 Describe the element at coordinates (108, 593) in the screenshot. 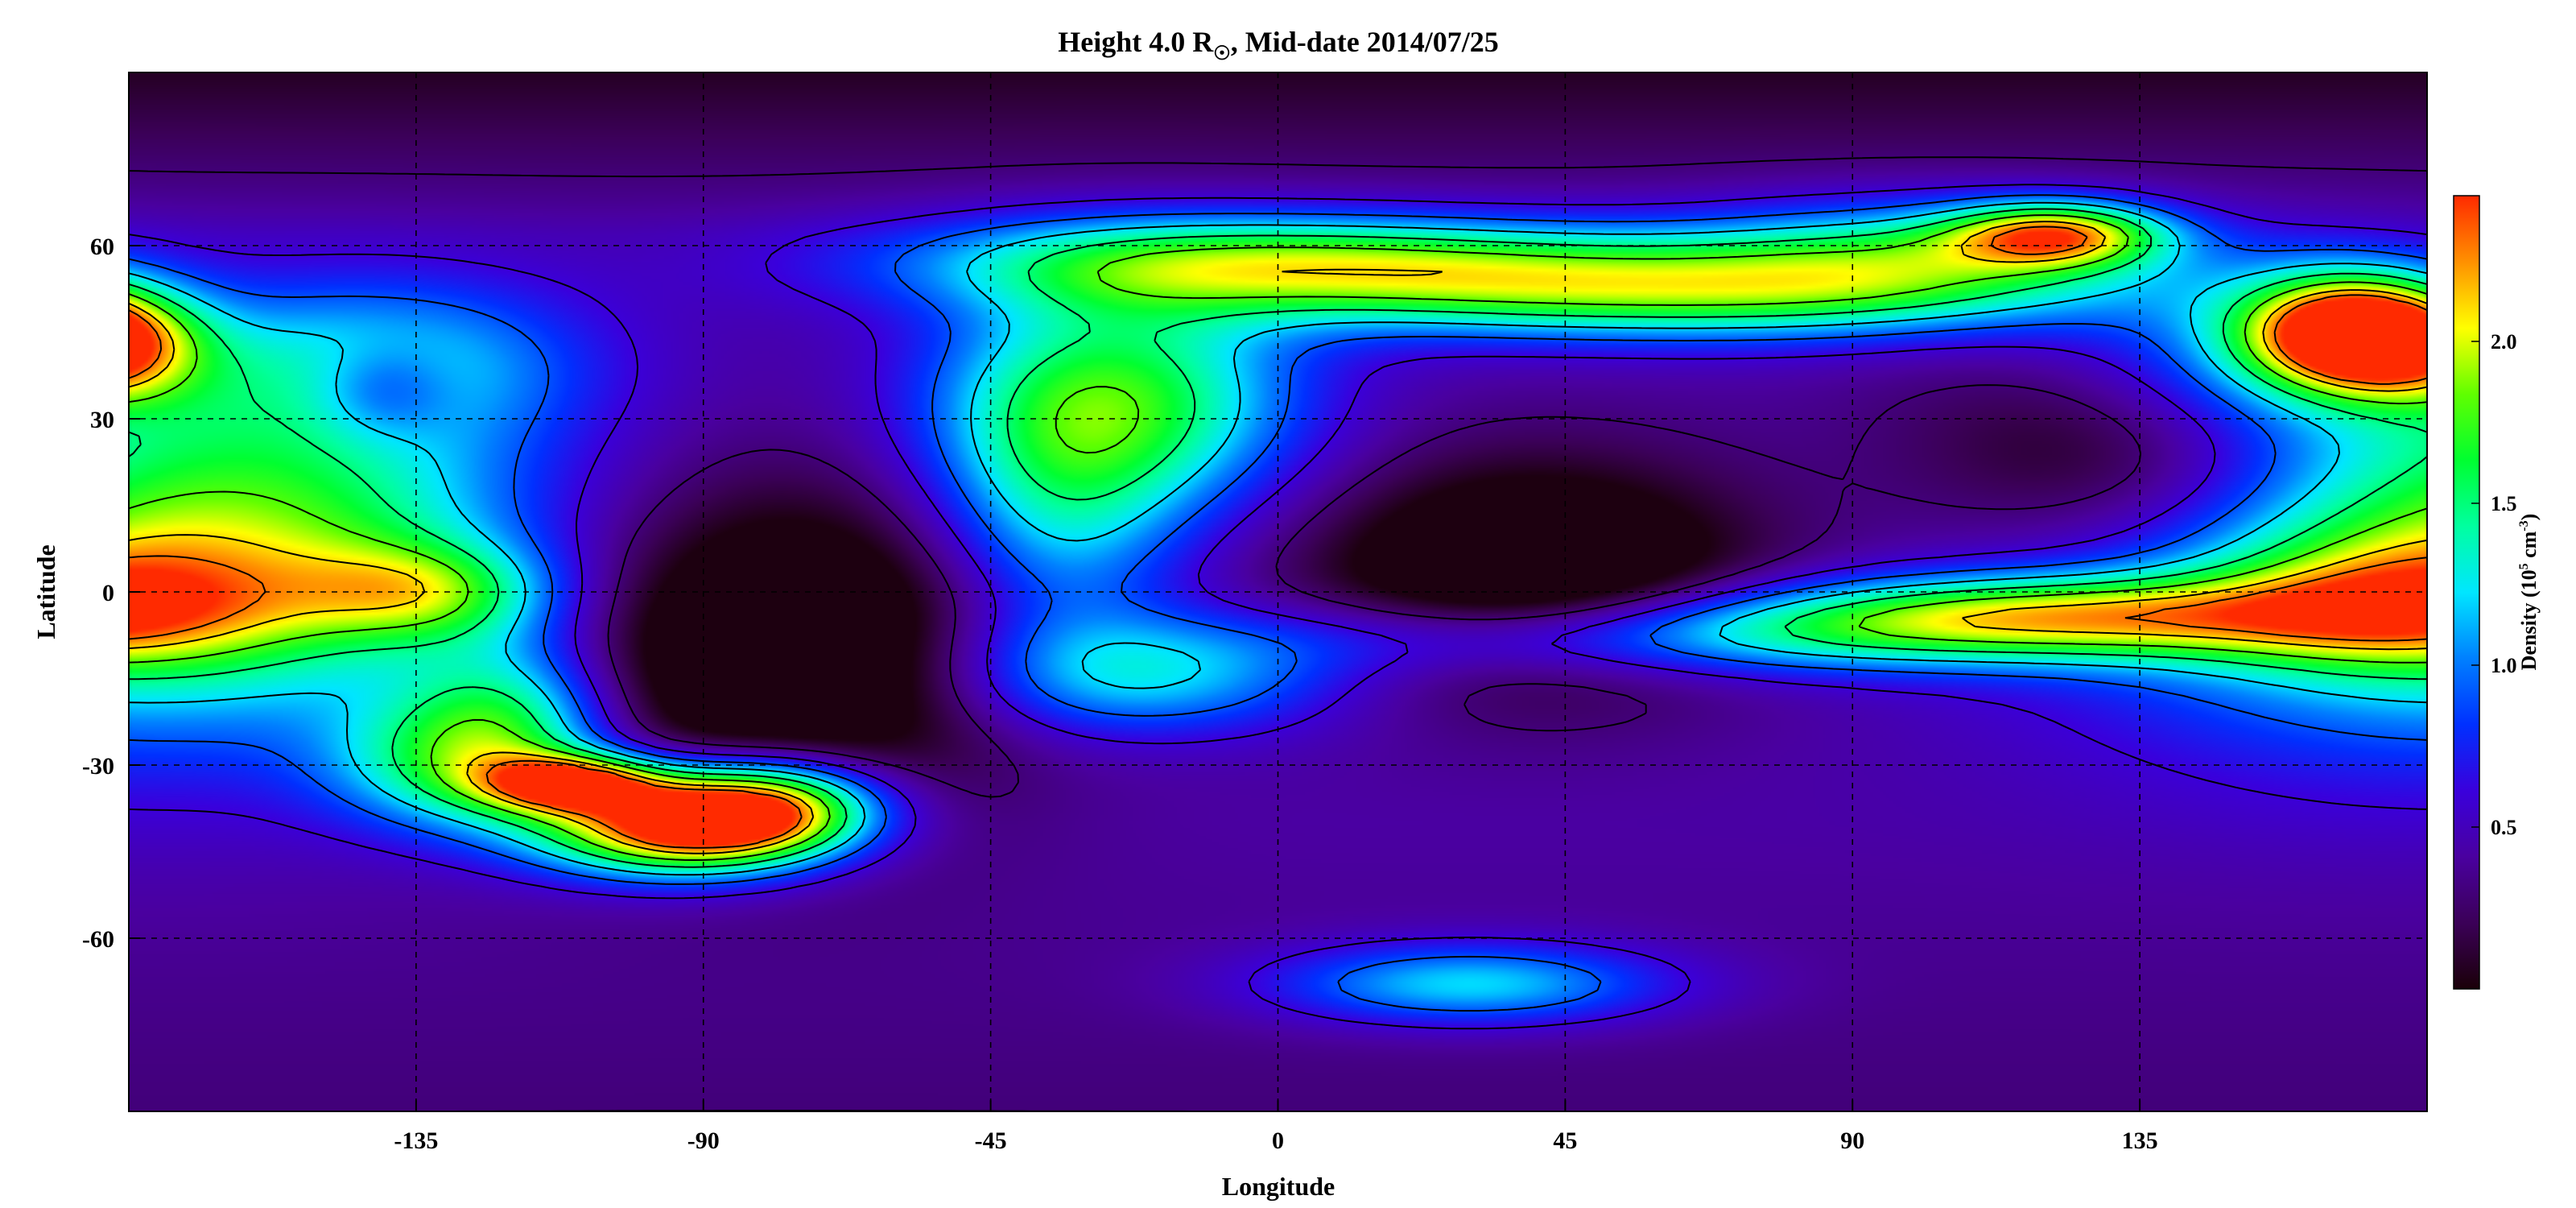

I see `y-tick-label: 0` at that location.